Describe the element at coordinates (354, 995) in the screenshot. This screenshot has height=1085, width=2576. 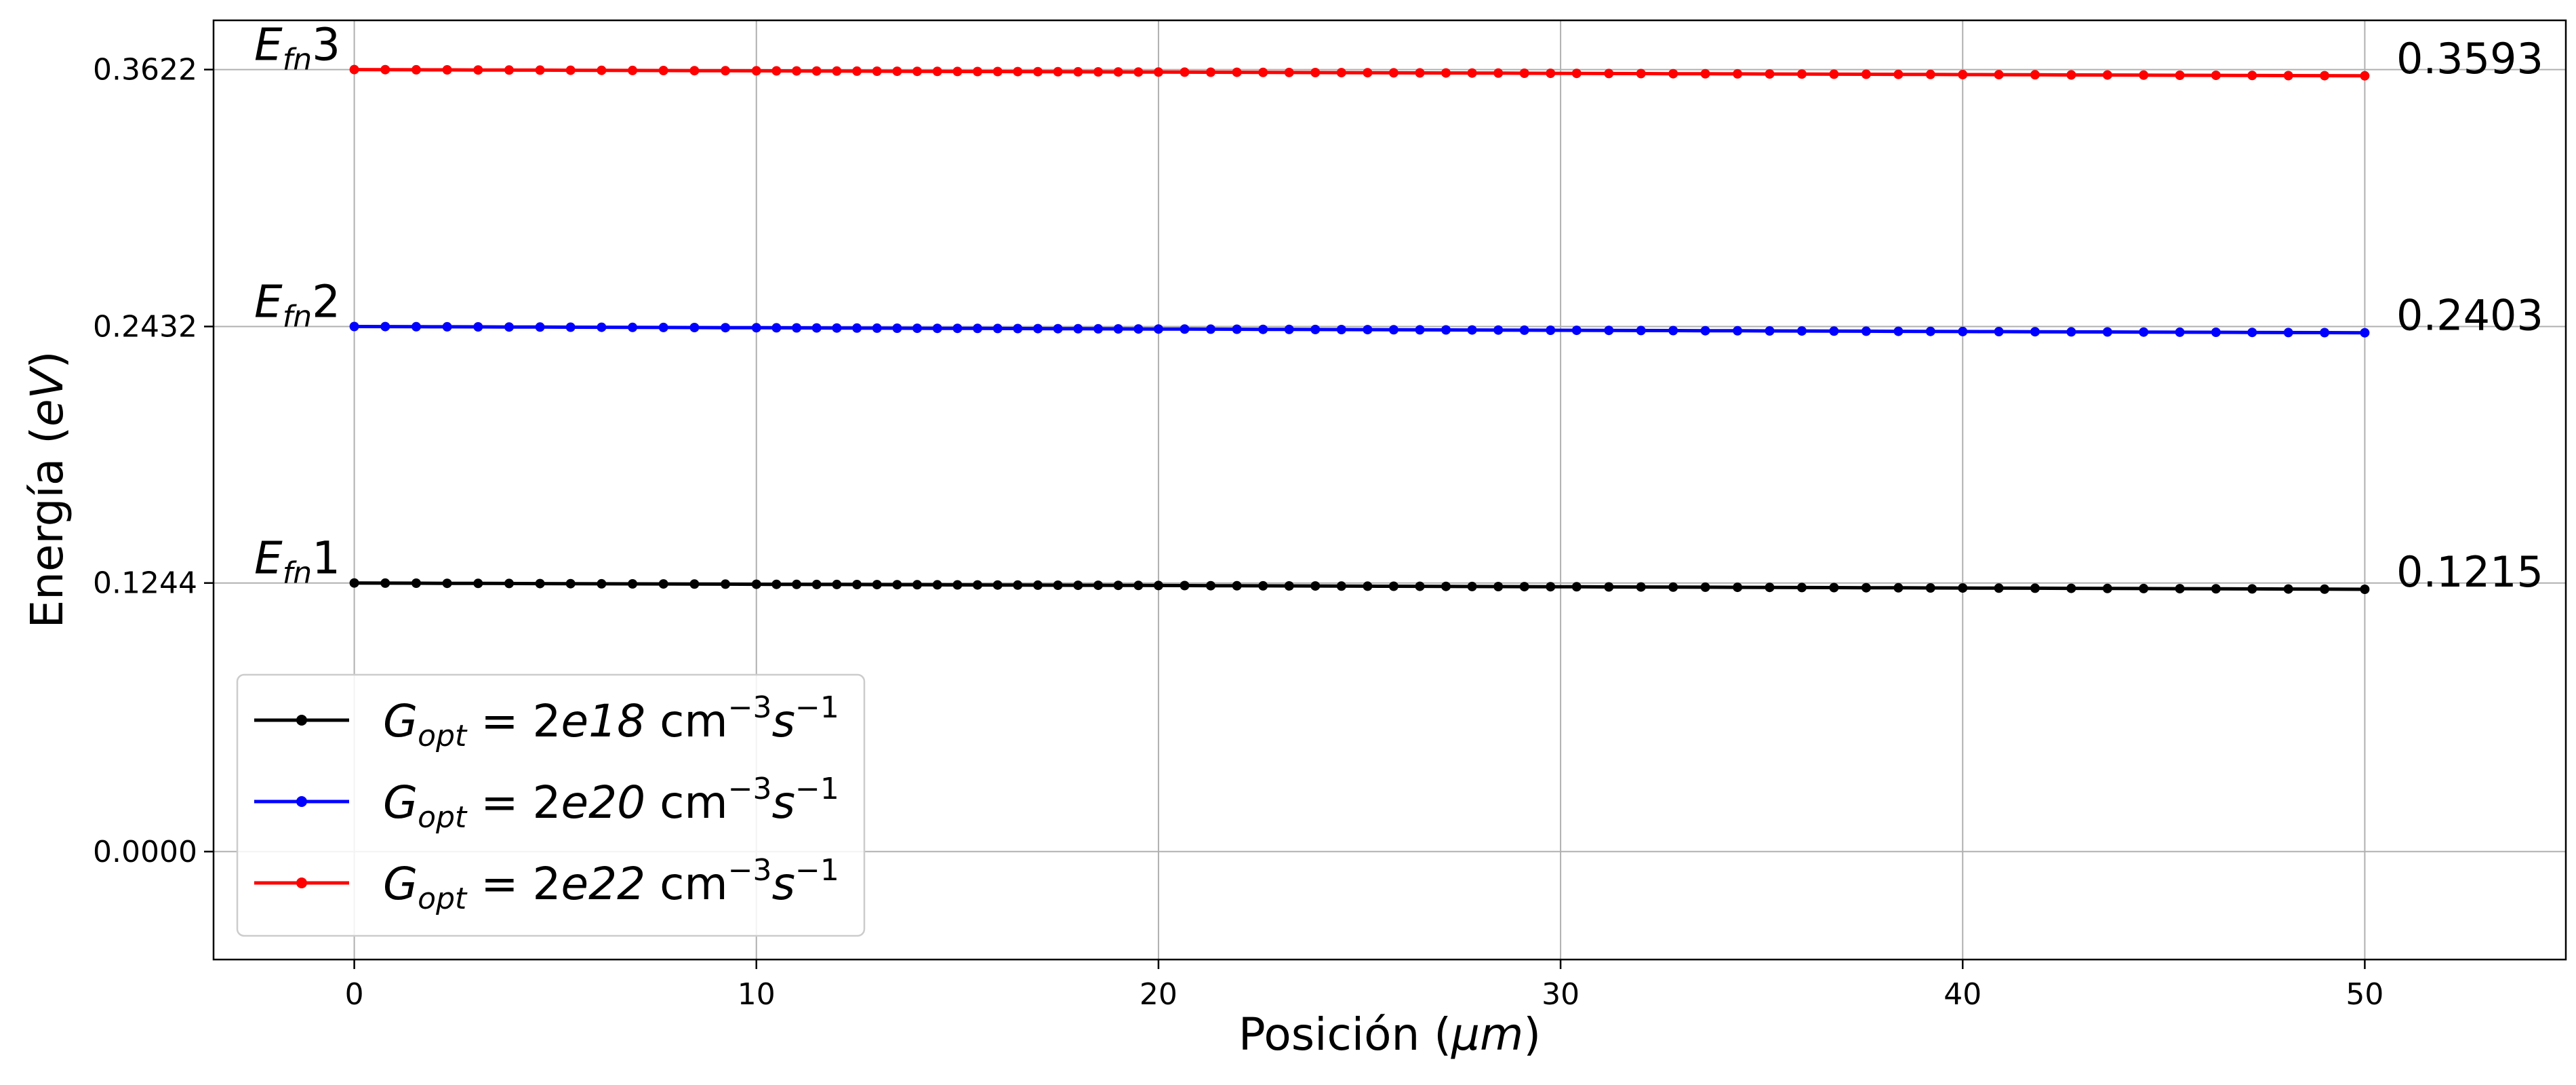
I see `x-tick-label: 0` at that location.